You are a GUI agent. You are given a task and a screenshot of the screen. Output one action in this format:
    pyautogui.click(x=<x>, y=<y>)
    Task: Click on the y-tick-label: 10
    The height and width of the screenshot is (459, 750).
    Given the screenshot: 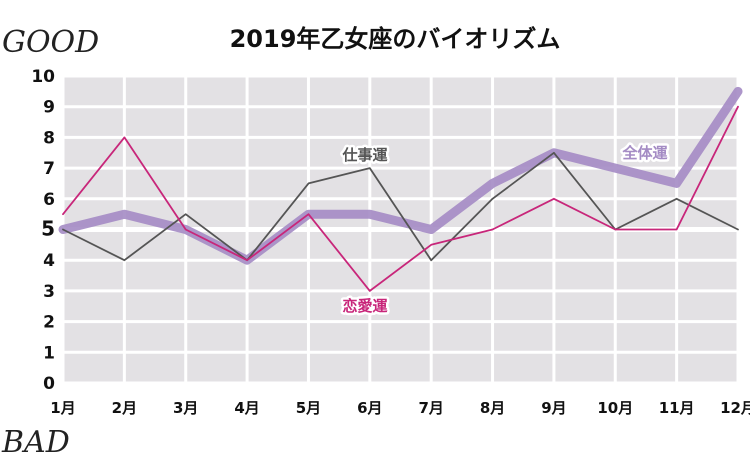 What is the action you would take?
    pyautogui.click(x=43, y=77)
    